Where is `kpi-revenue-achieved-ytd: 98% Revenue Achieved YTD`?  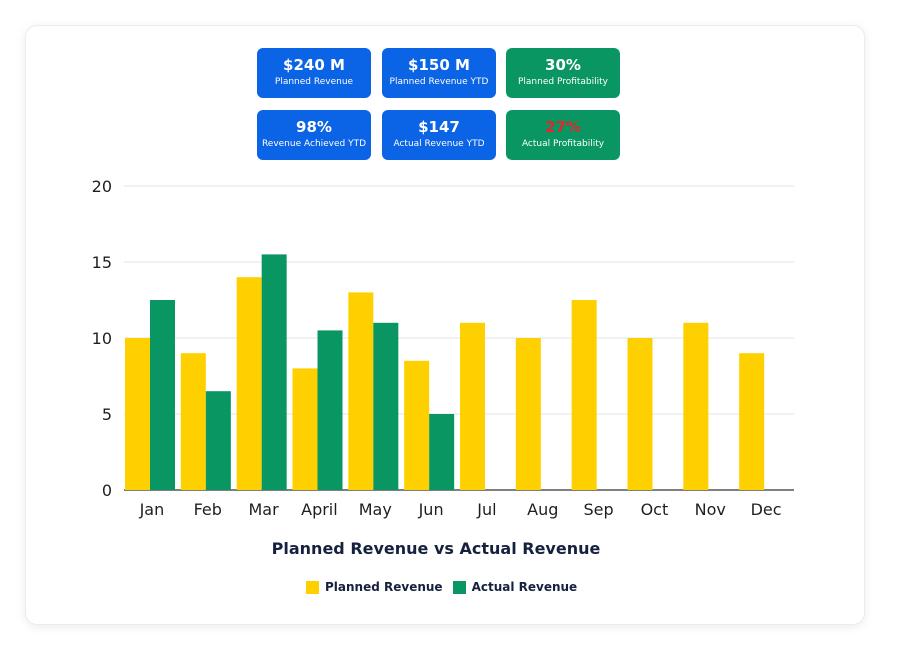 kpi-revenue-achieved-ytd: 98% Revenue Achieved YTD is located at coordinates (314, 135).